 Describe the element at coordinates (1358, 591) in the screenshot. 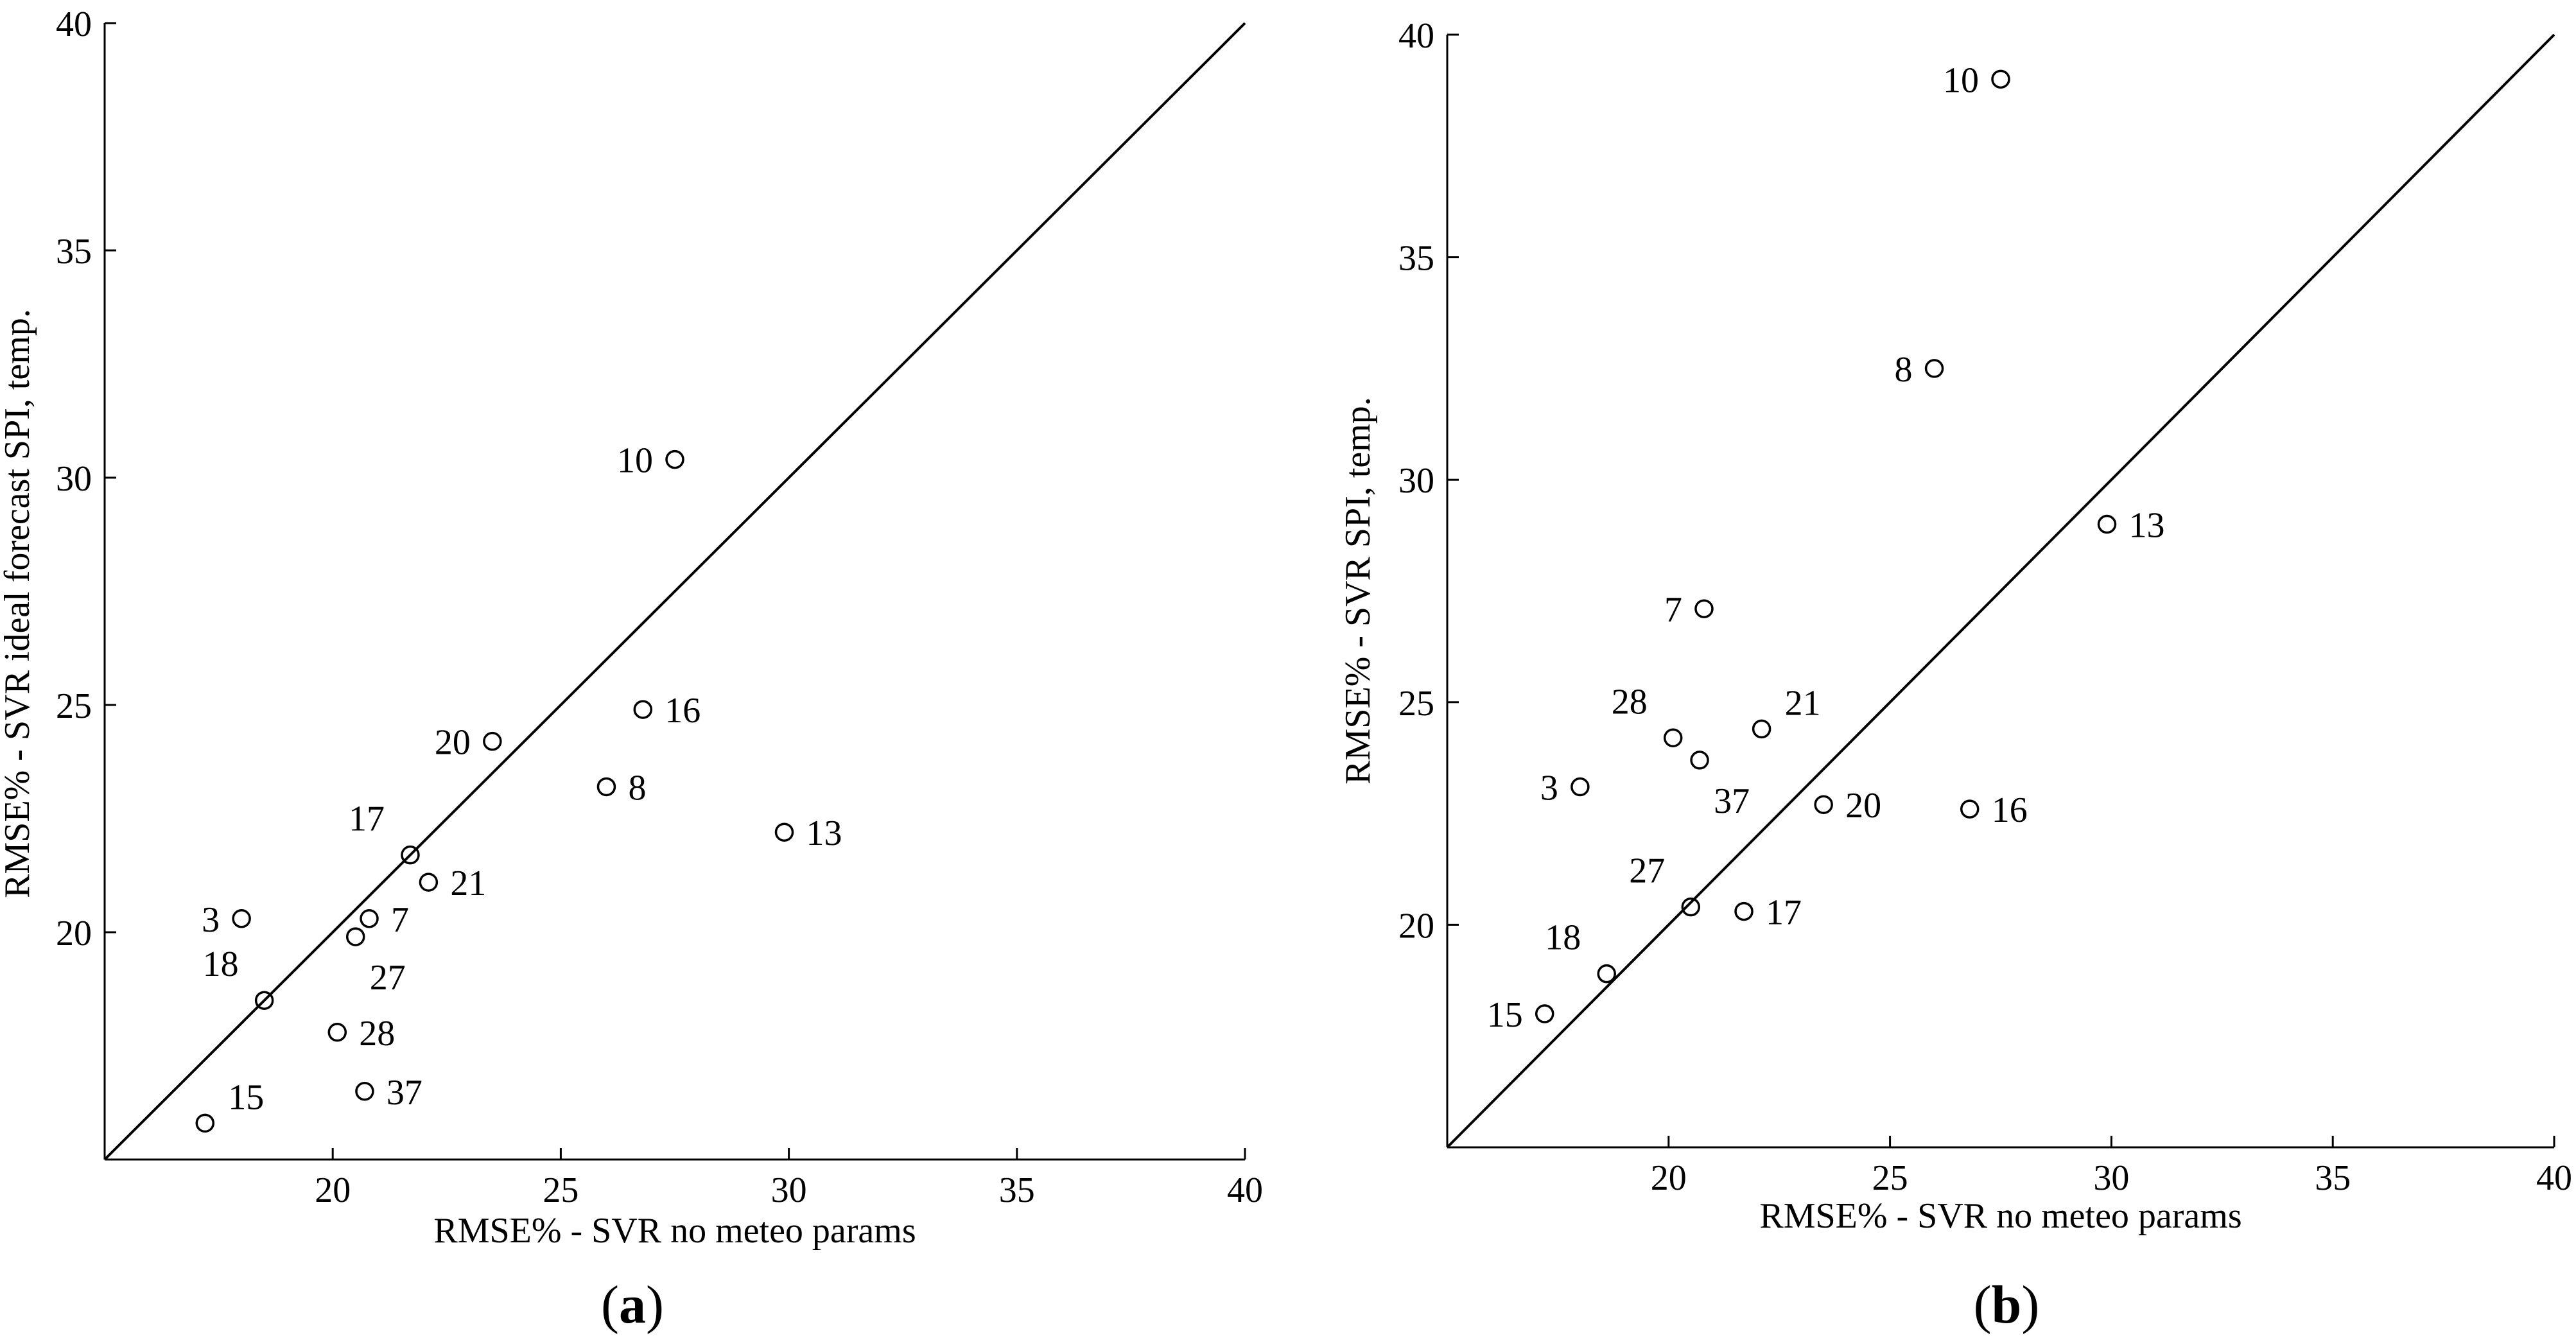

I see `y-axis-label: RMSE% - SVR SPI, temp.` at that location.